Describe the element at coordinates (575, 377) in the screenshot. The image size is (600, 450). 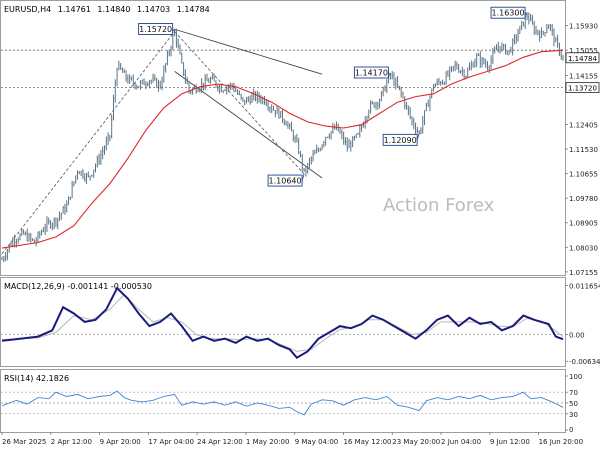
I see `rsi-tick-label: 100` at that location.